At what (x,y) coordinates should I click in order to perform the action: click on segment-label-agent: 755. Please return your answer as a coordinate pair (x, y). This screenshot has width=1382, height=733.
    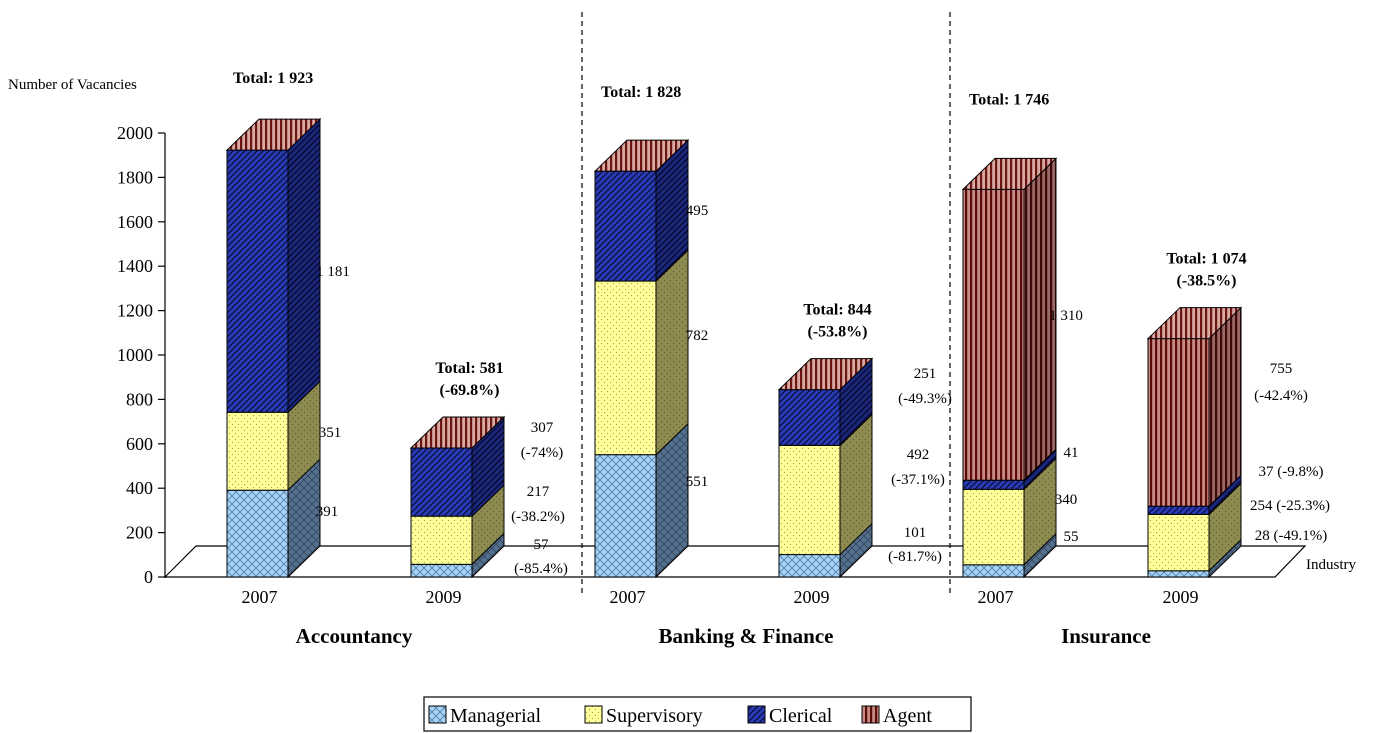
    Looking at the image, I should click on (1281, 369).